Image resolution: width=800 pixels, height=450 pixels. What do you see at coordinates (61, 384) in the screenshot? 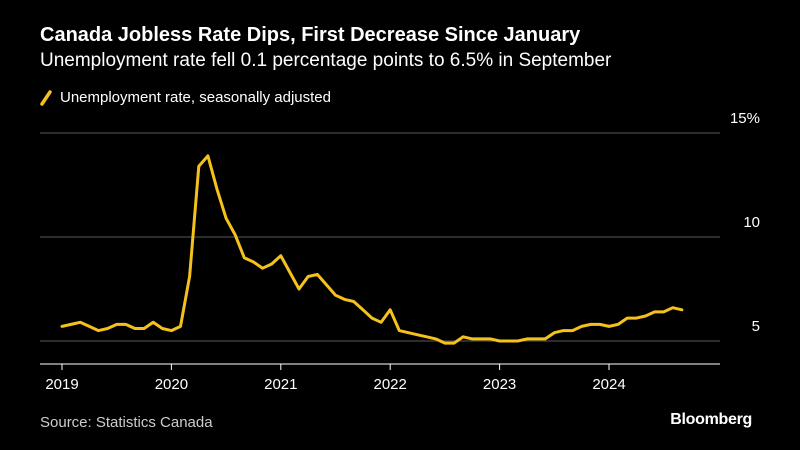
I see `x-tick-label: 2019` at bounding box center [61, 384].